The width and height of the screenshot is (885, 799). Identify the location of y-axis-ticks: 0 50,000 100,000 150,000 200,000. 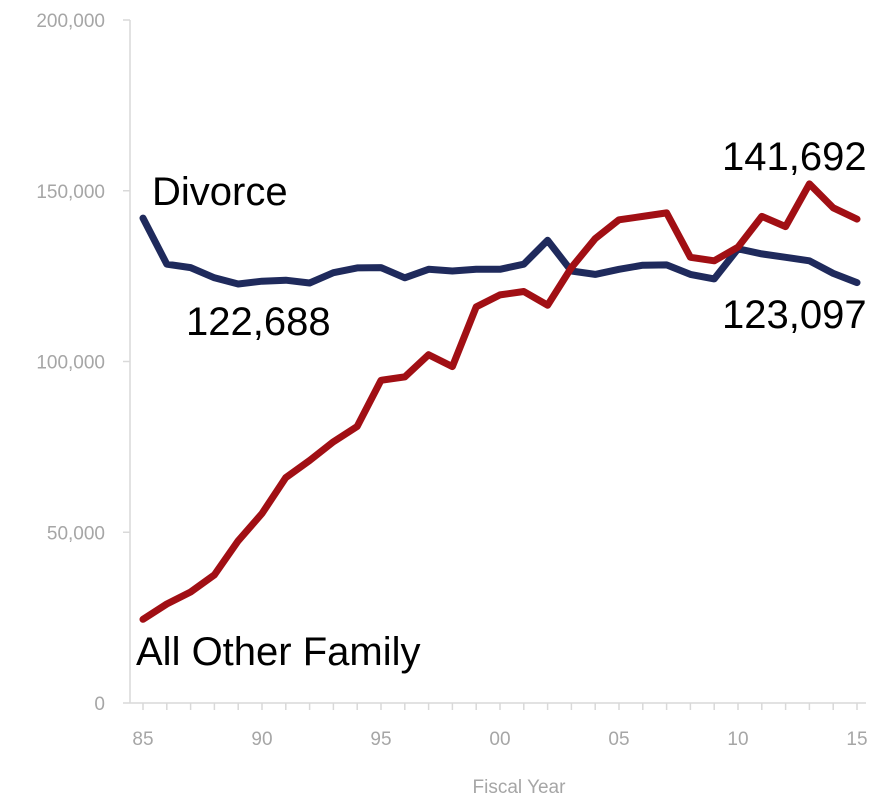
(83, 363).